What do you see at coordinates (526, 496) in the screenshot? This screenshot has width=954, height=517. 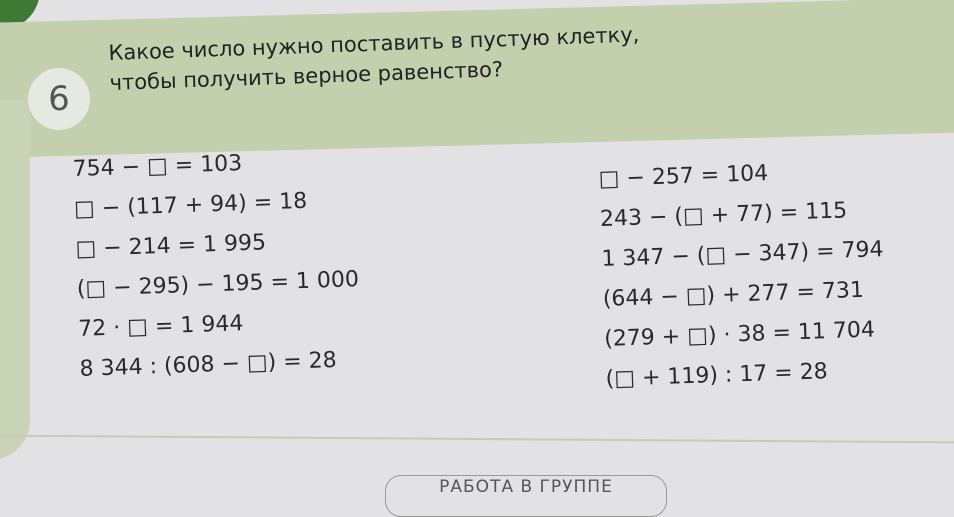 I see `group-work-label: РАБОТА В ГРУППЕ` at bounding box center [526, 496].